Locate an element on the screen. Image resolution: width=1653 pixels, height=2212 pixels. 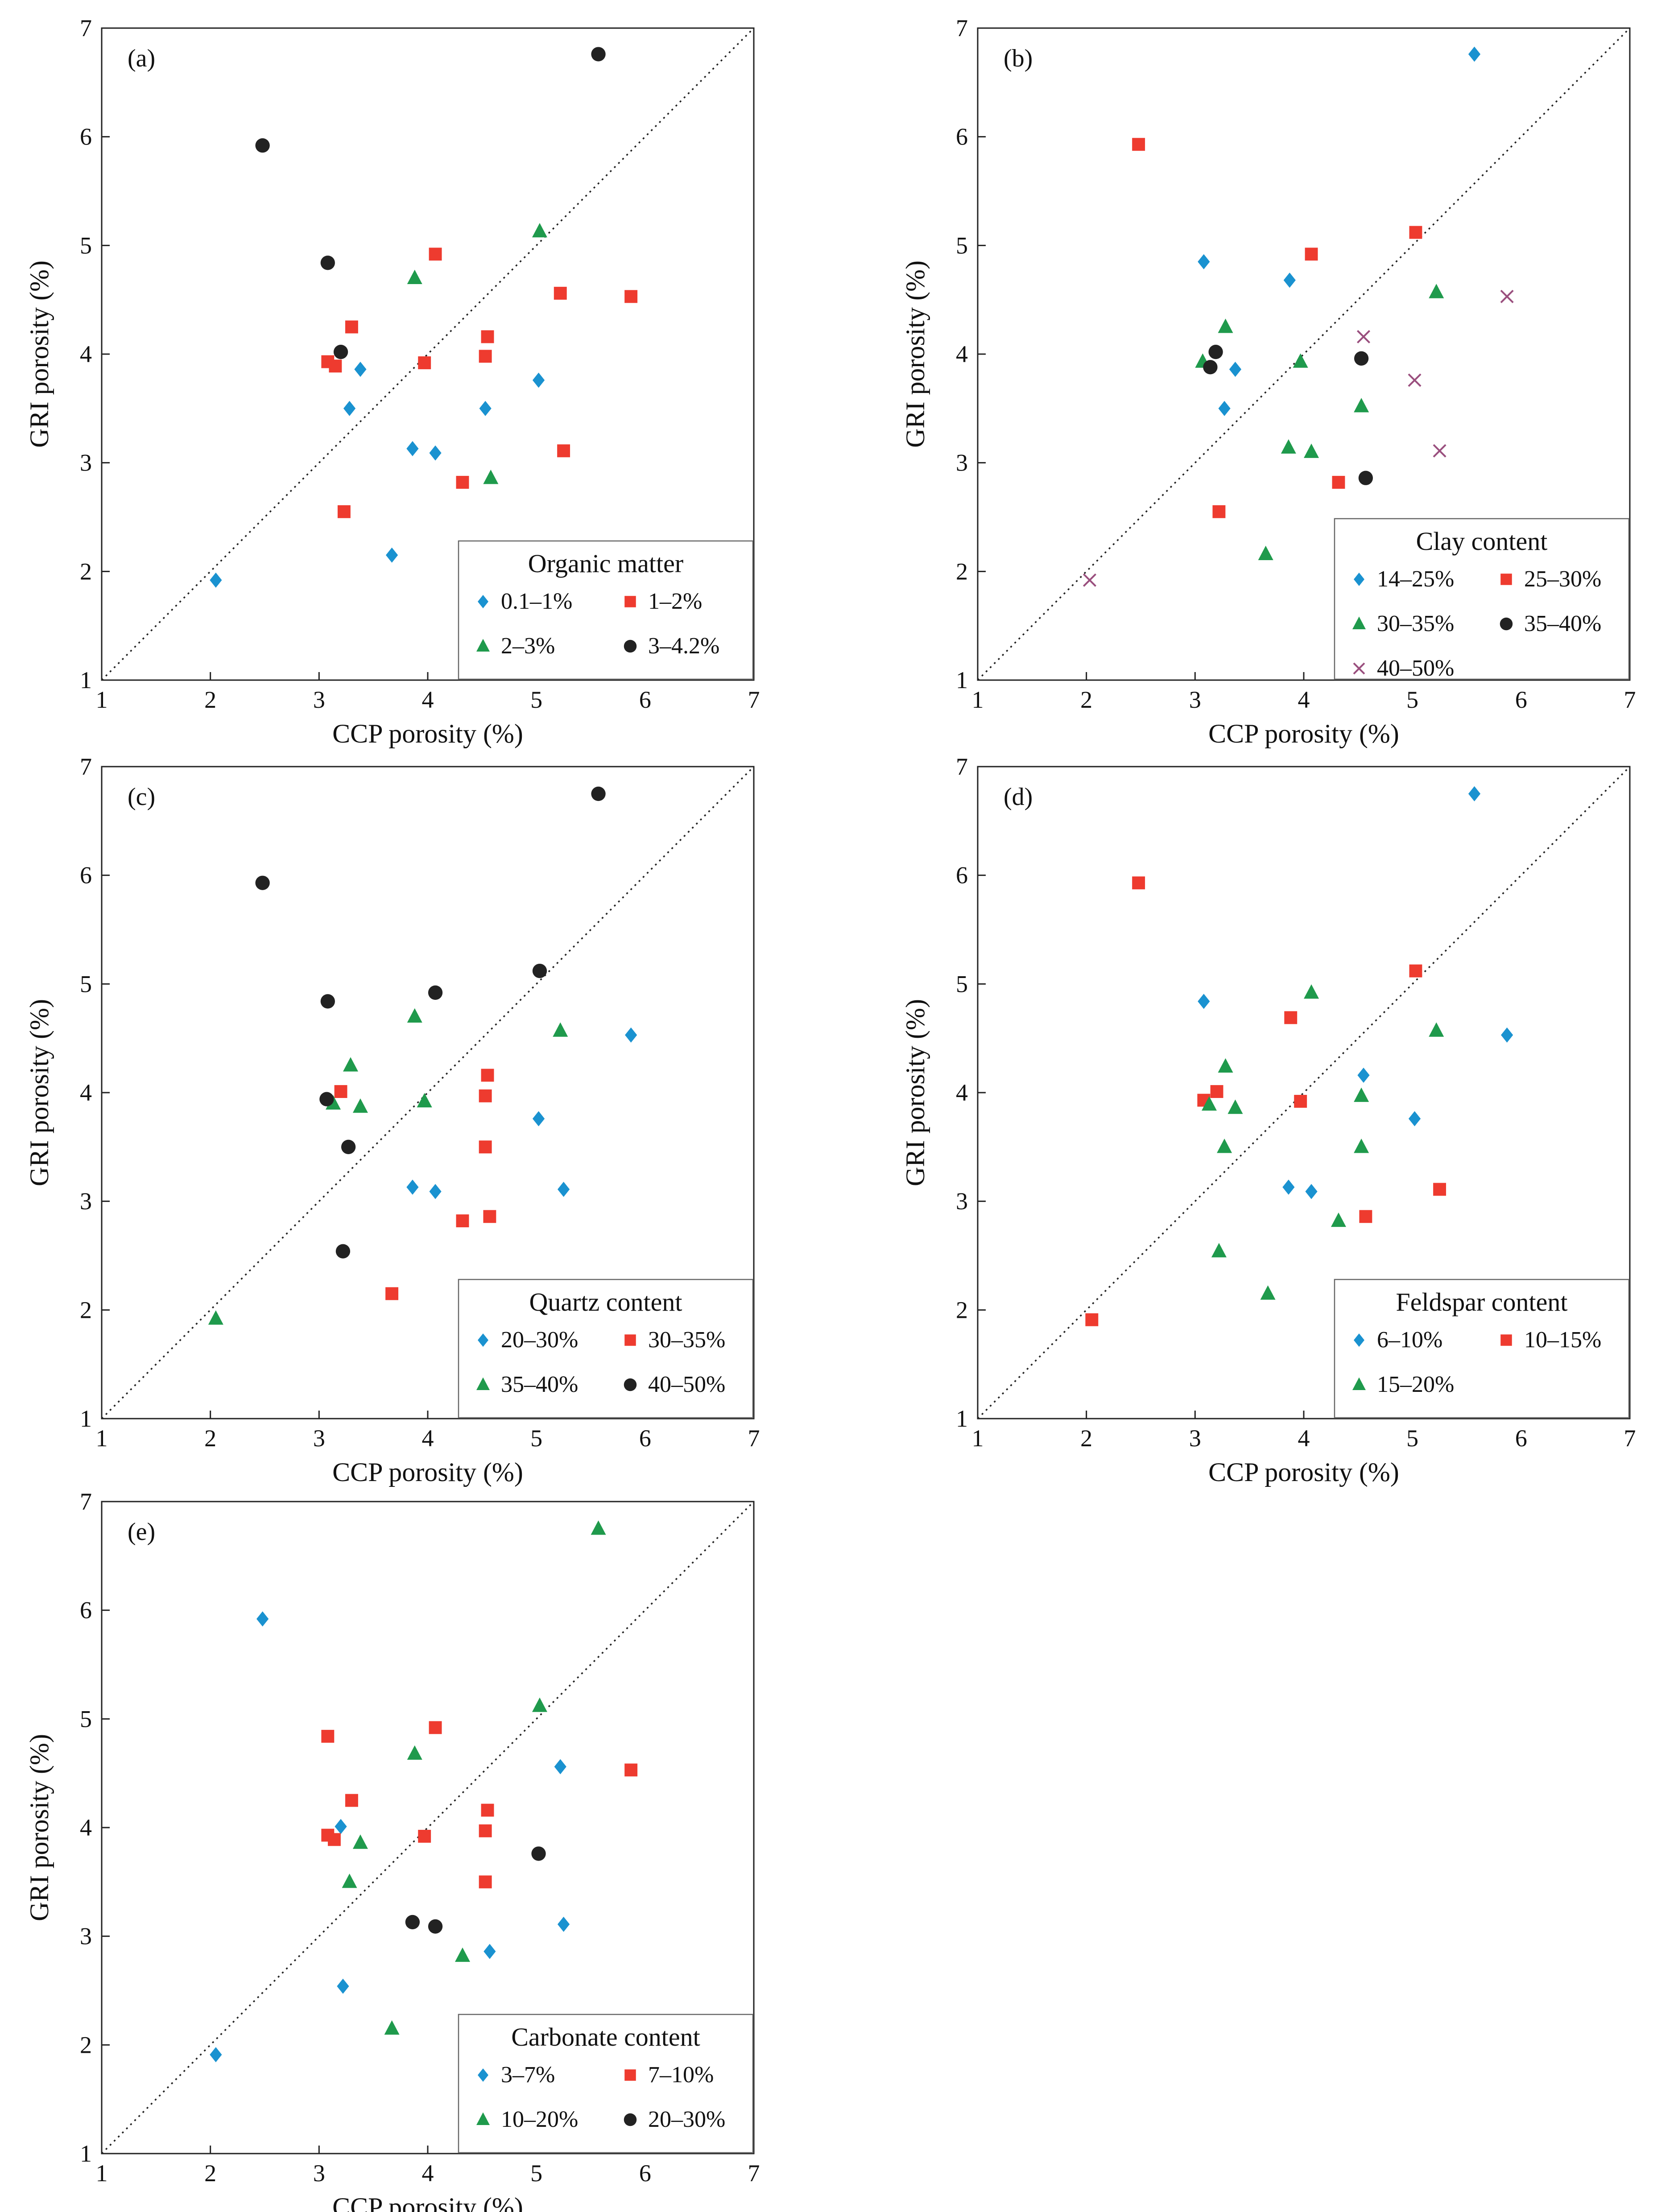
y-axis-title: GRI porosity (%) is located at coordinates (39, 1092).